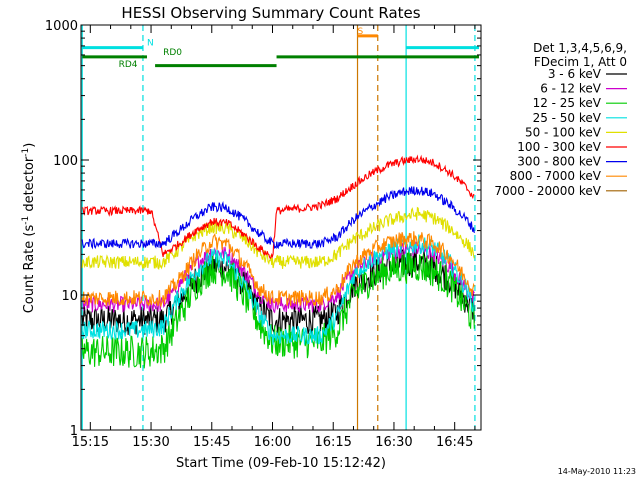 The image size is (640, 480). What do you see at coordinates (26, 152) in the screenshot?
I see `y-axis-label-sup2: -1` at bounding box center [26, 152].